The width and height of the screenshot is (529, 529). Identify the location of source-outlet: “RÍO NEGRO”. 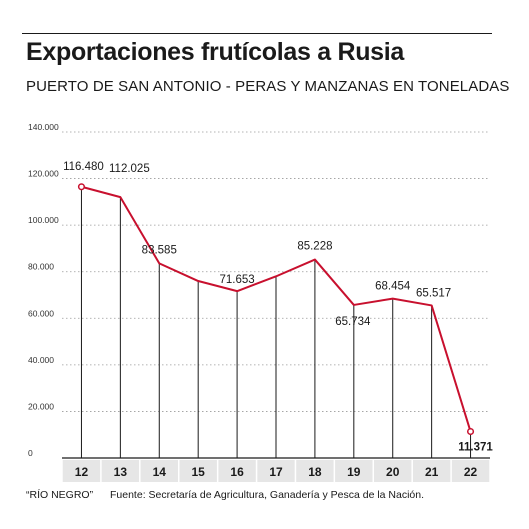
(60, 495).